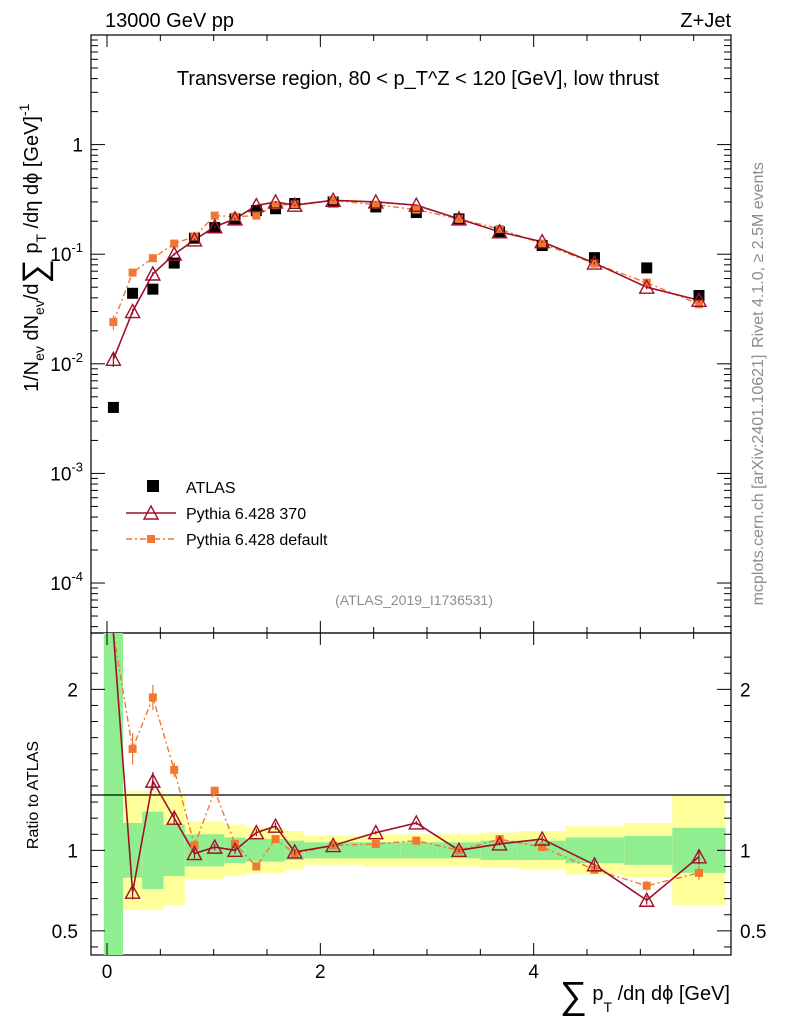 The image size is (786, 1024). What do you see at coordinates (151, 512) in the screenshot?
I see `legend-p370-marker` at bounding box center [151, 512].